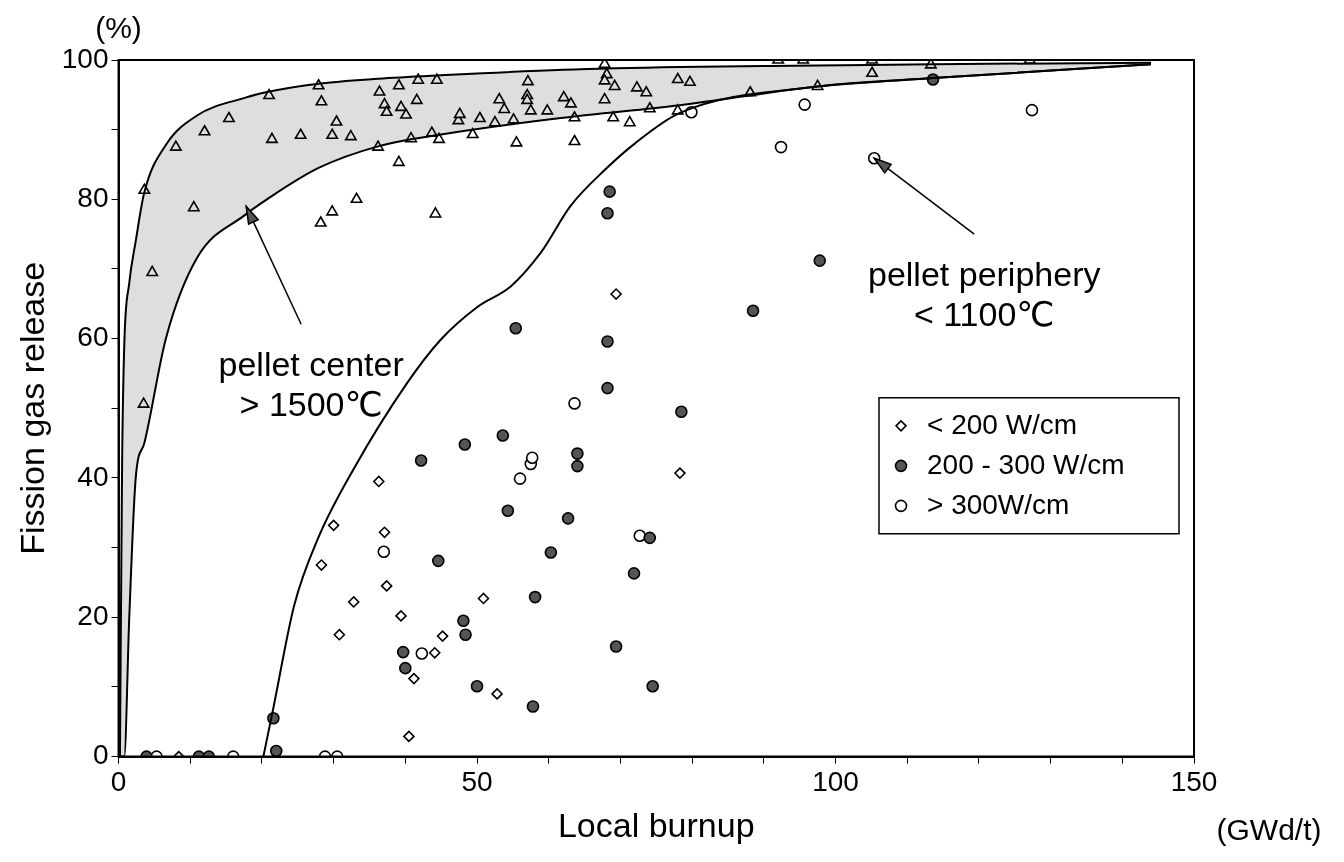  Describe the element at coordinates (656, 824) in the screenshot. I see `x-axis-title: Local burnup` at that location.